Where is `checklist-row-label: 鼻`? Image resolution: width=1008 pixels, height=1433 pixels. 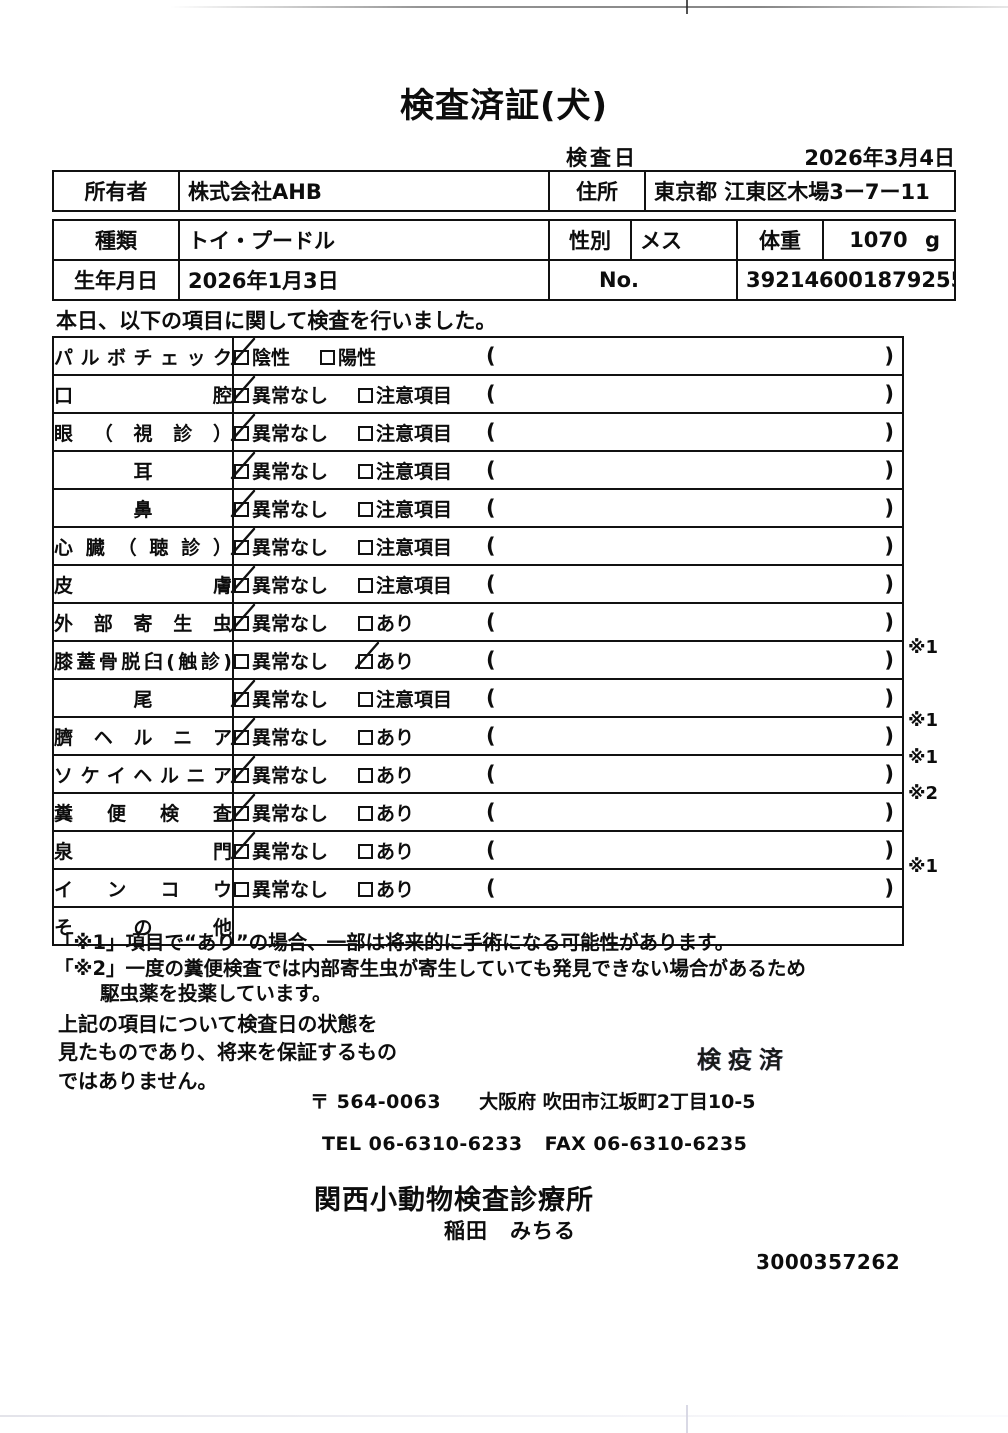
checklist-row-label: 鼻 is located at coordinates (143, 508).